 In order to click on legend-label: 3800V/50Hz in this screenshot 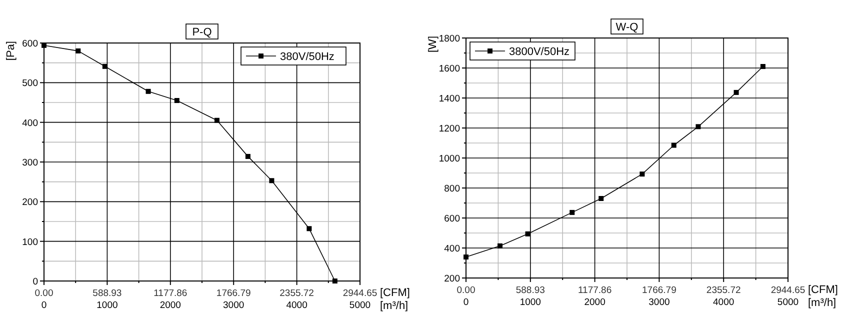, I will do `click(539, 52)`.